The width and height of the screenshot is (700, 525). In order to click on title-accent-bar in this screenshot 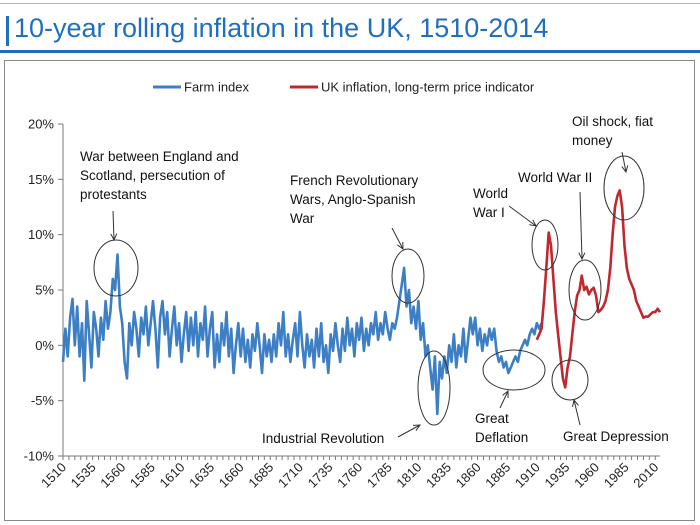, I will do `click(7, 31)`.